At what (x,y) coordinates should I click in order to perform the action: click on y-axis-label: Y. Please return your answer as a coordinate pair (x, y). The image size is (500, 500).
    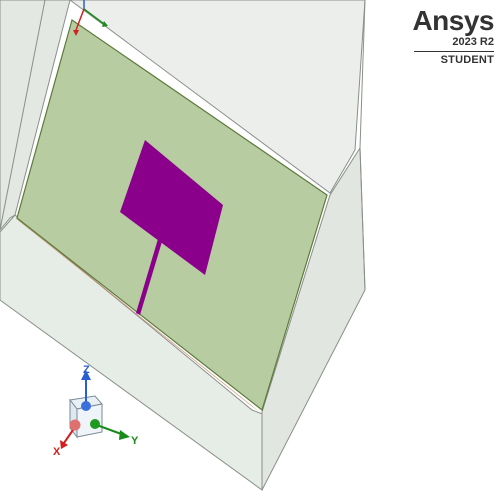
    Looking at the image, I should click on (135, 441).